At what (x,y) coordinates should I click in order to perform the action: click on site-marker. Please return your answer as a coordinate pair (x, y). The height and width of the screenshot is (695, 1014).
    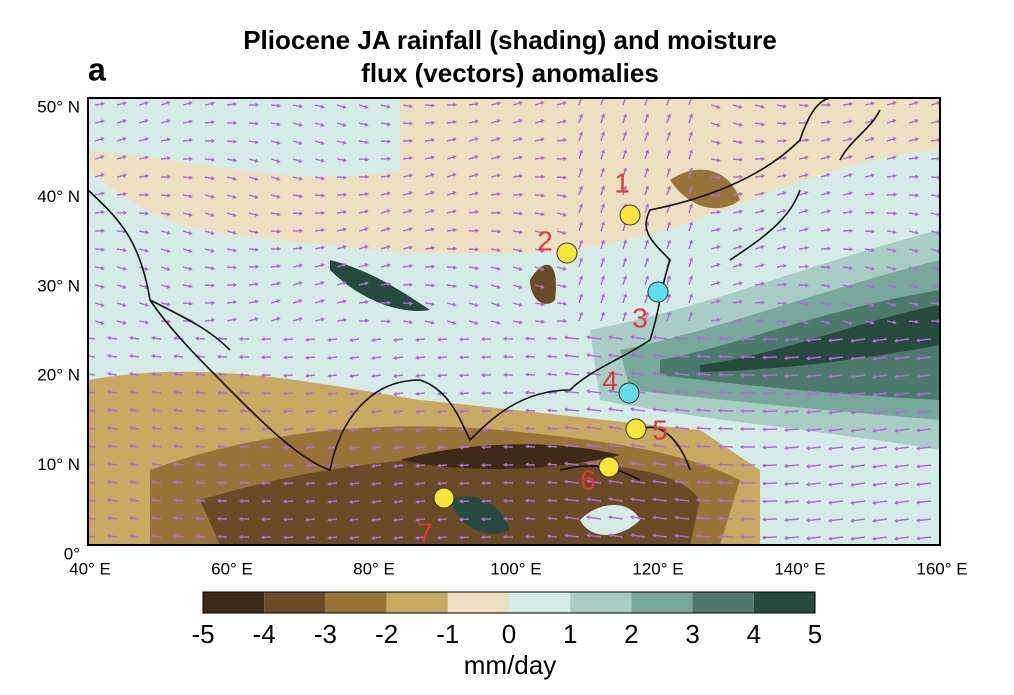
    Looking at the image, I should click on (444, 498).